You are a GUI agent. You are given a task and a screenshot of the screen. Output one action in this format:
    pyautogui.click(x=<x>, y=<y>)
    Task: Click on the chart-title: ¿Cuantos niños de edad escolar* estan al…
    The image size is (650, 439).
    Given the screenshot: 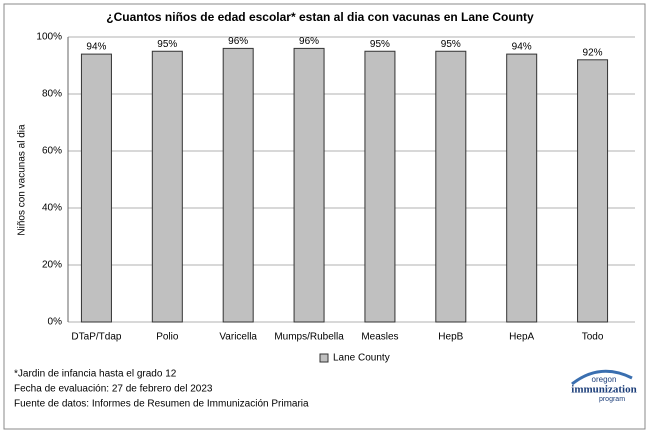 What is the action you would take?
    pyautogui.click(x=320, y=17)
    